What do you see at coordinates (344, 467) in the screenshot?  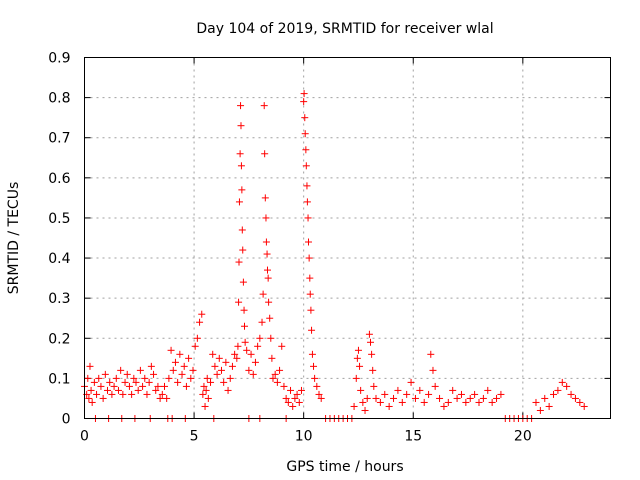 I see `x-axis-label: GPS time / hours` at bounding box center [344, 467].